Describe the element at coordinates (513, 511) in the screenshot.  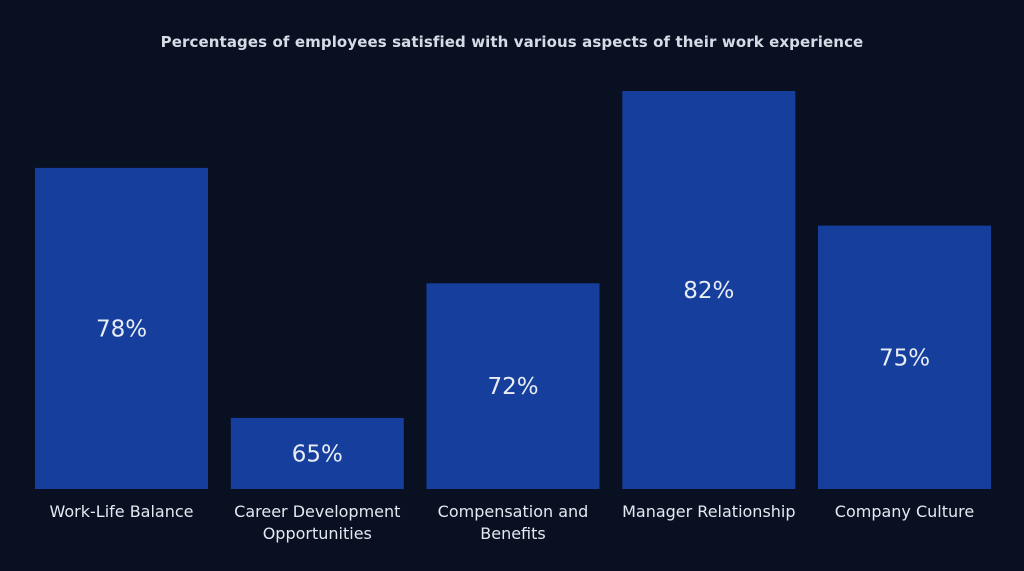
I see `category-label-2-0: Compensation and` at that location.